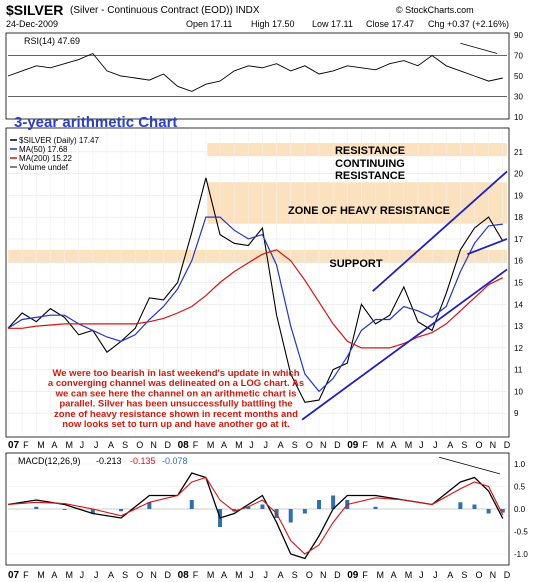 The image size is (535, 582). Describe the element at coordinates (353, 445) in the screenshot. I see `month-tick-label: 09` at that location.